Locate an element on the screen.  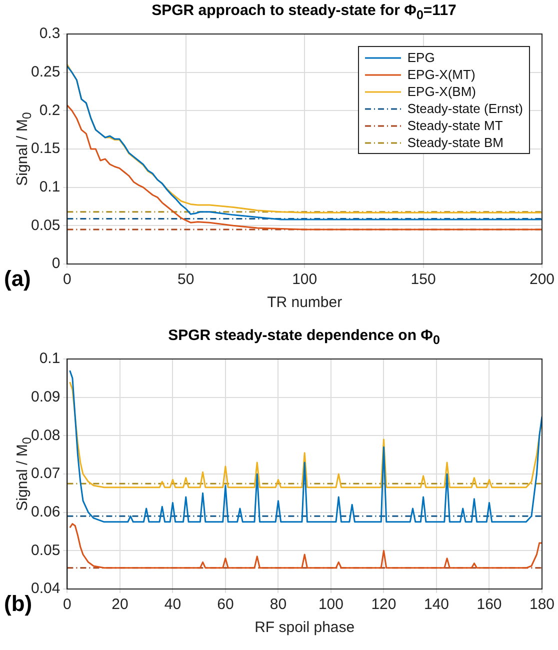
x-tick-label: 20 is located at coordinates (120, 605).